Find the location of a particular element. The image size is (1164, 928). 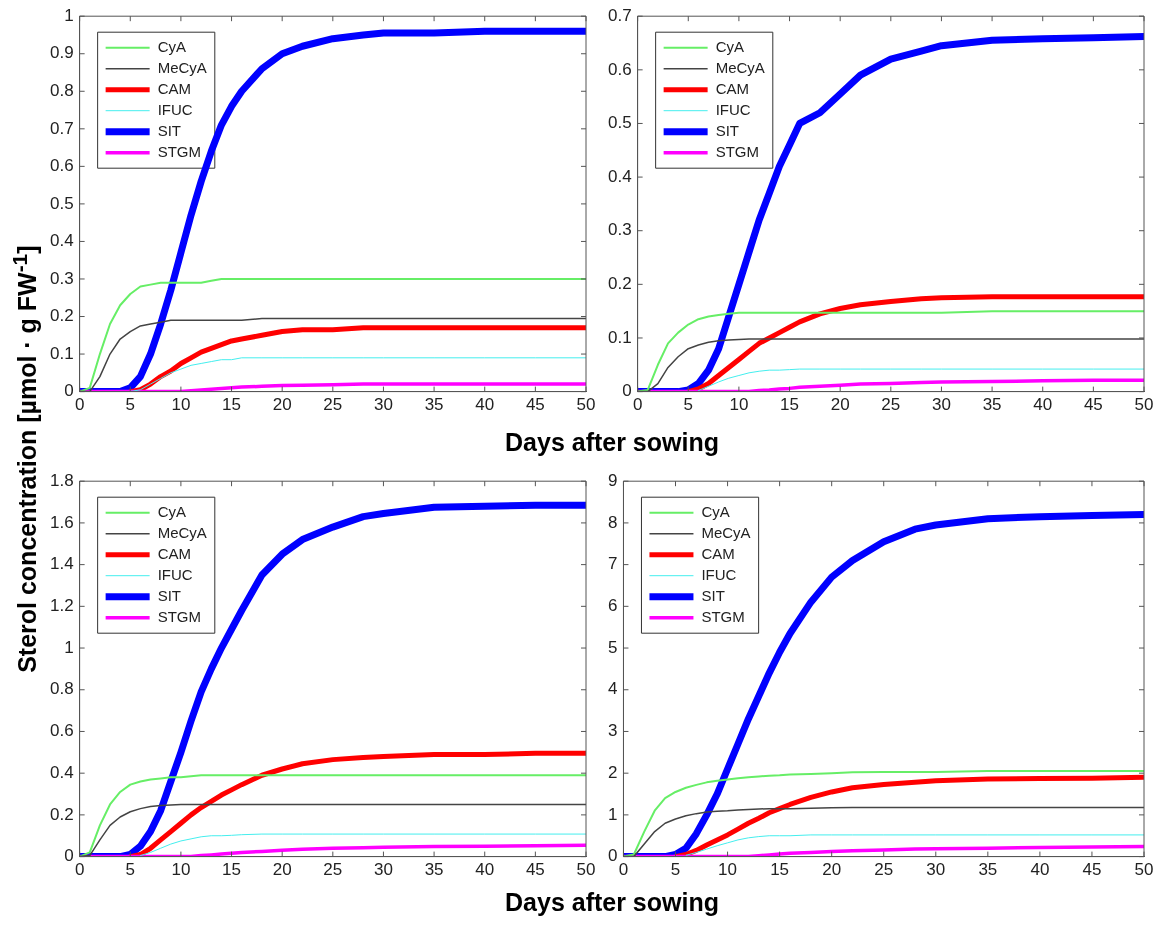

y-tick-label: 9 is located at coordinates (612, 480).